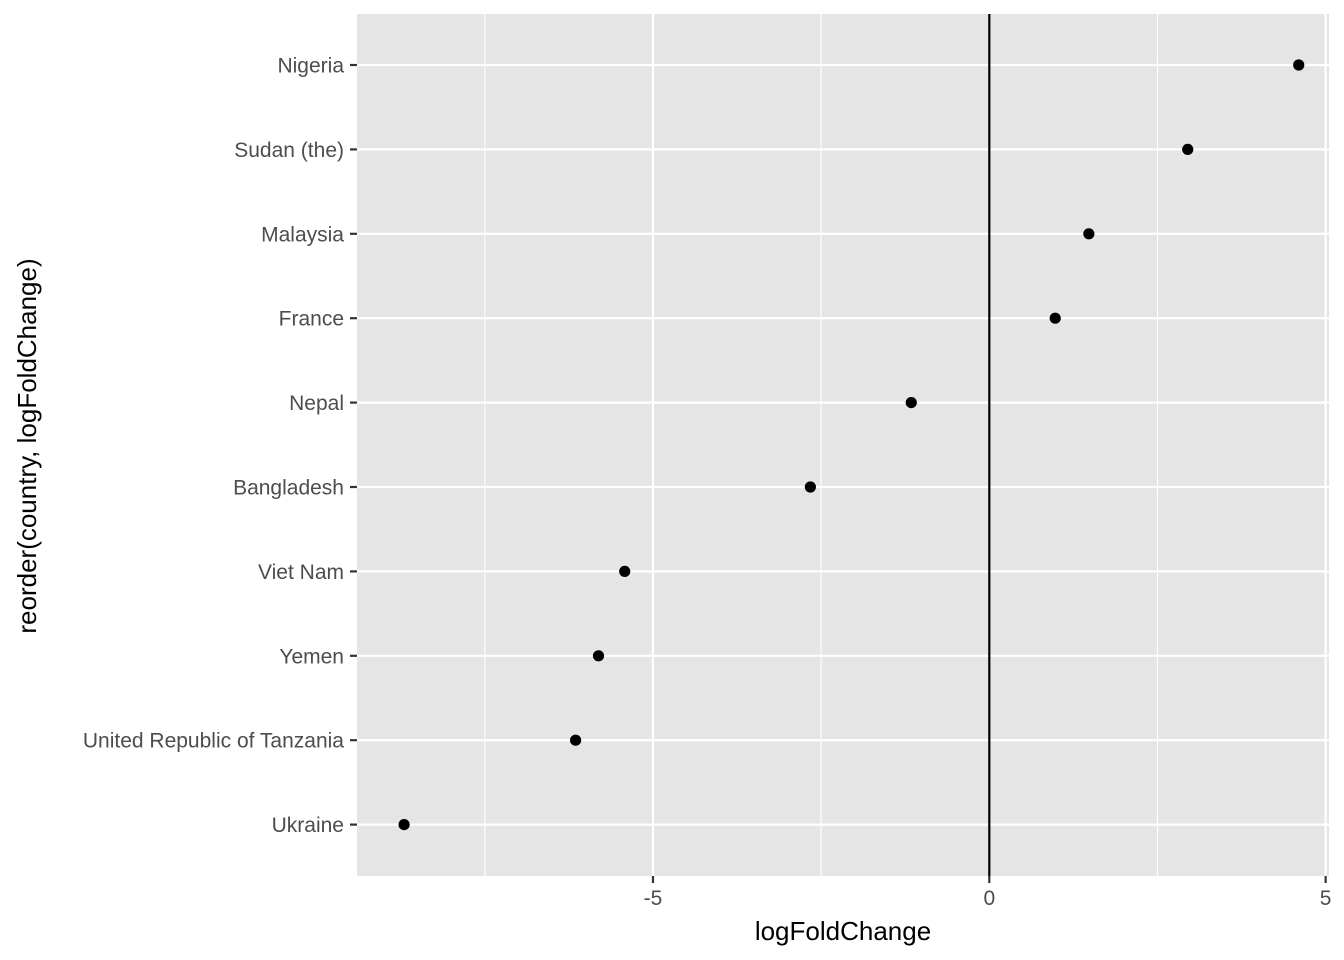 The width and height of the screenshot is (1344, 960). Describe the element at coordinates (308, 825) in the screenshot. I see `y-tick-label: Ukraine` at that location.